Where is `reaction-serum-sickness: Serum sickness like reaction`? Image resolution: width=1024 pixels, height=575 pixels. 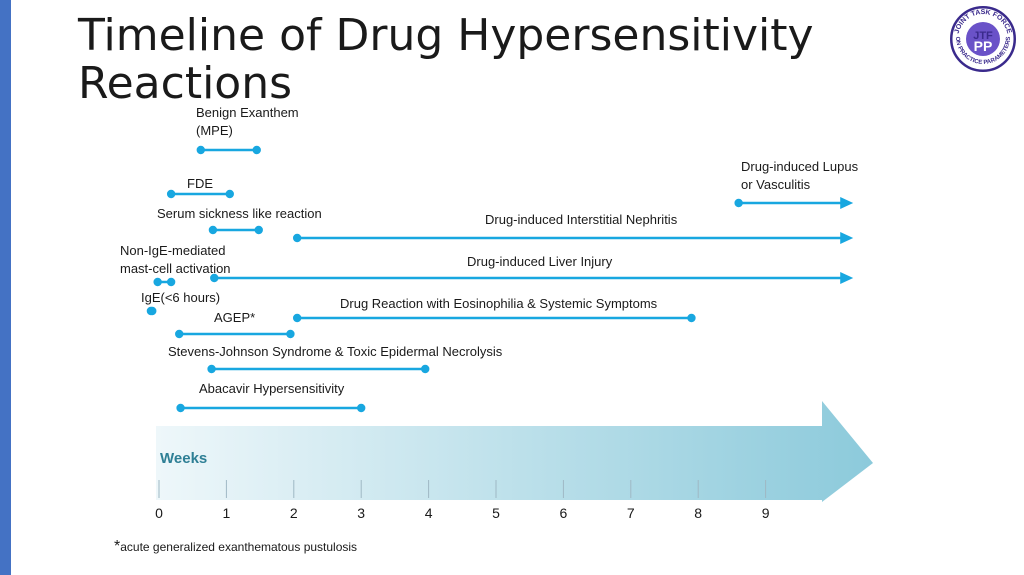 reaction-serum-sickness: Serum sickness like reaction is located at coordinates (239, 220).